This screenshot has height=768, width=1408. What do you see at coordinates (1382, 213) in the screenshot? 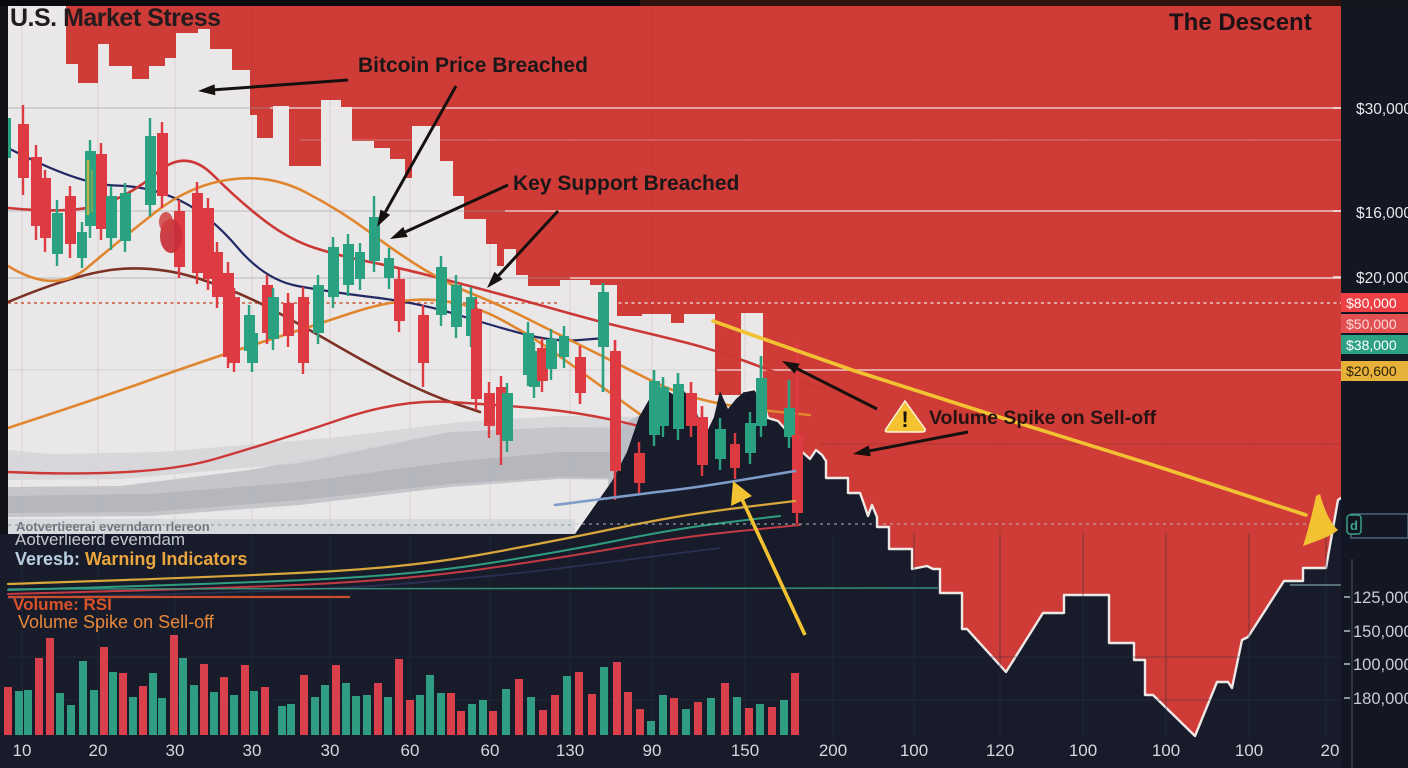
I see `svg-text: $16,000` at bounding box center [1382, 213].